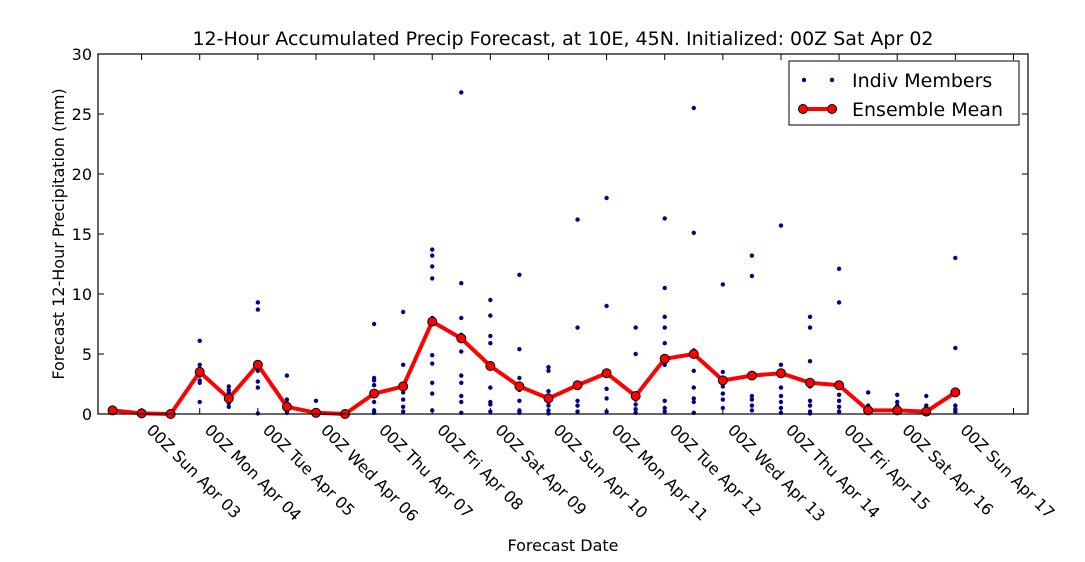 Image resolution: width=1085 pixels, height=562 pixels. What do you see at coordinates (562, 545) in the screenshot?
I see `x-axis-label: Forecast Date` at bounding box center [562, 545].